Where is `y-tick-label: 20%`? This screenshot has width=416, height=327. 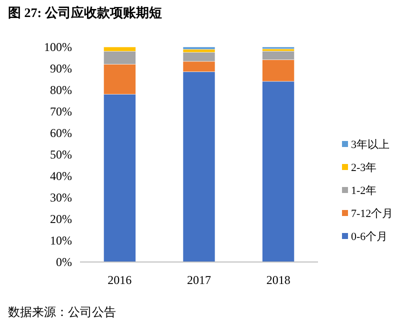
y-tick-label: 20% is located at coordinates (61, 219).